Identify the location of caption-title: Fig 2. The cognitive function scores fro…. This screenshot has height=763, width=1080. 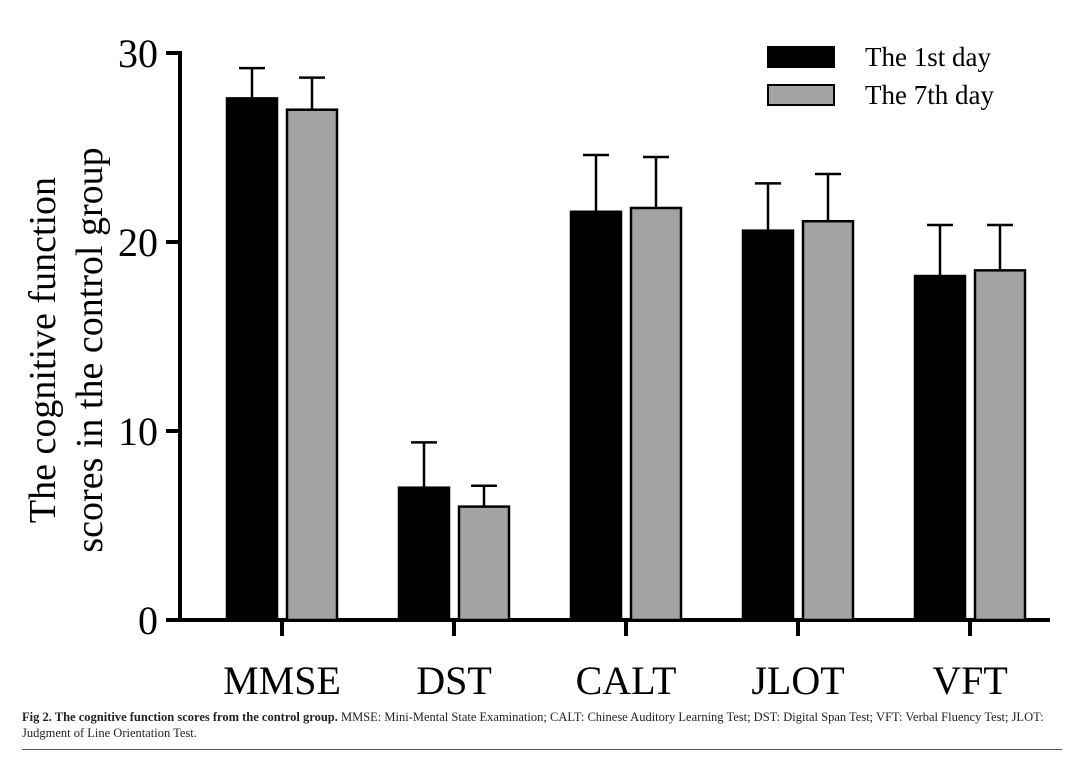
(180, 717).